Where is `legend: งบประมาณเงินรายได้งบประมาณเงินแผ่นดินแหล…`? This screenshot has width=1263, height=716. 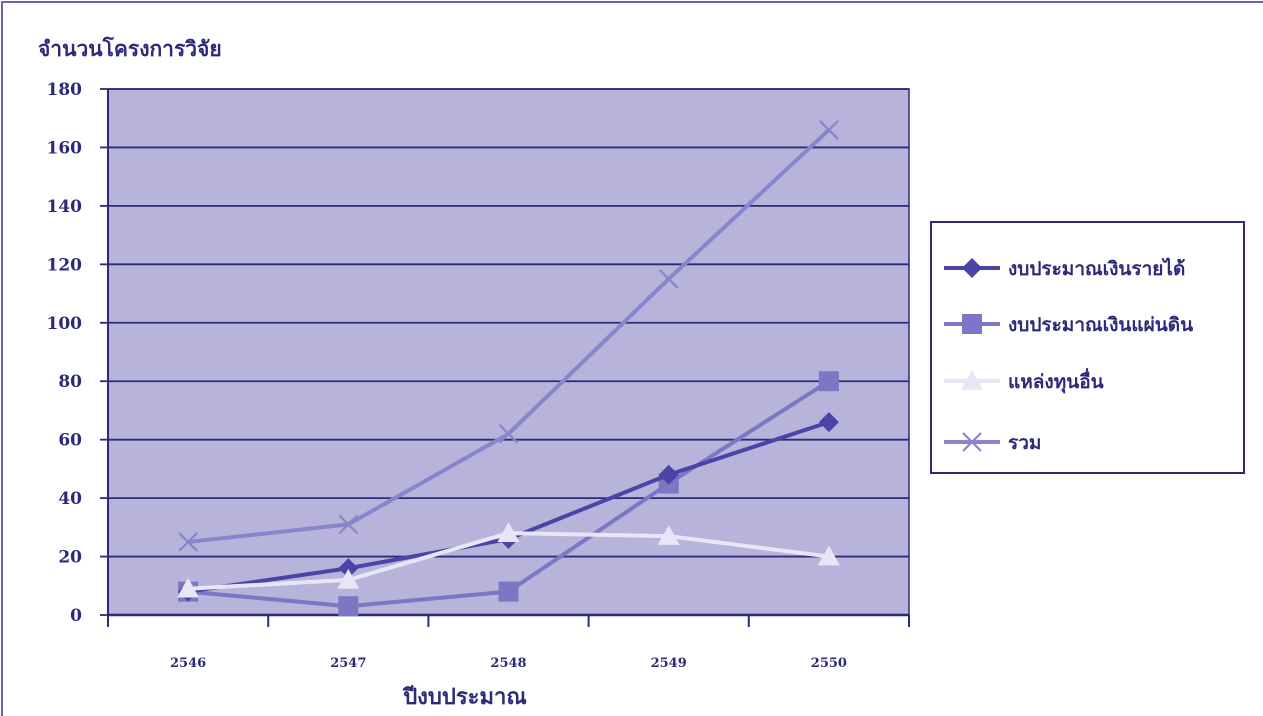
legend: งบประมาณเงินรายได้งบประมาณเงินแผ่นดินแหล… is located at coordinates (1087, 347).